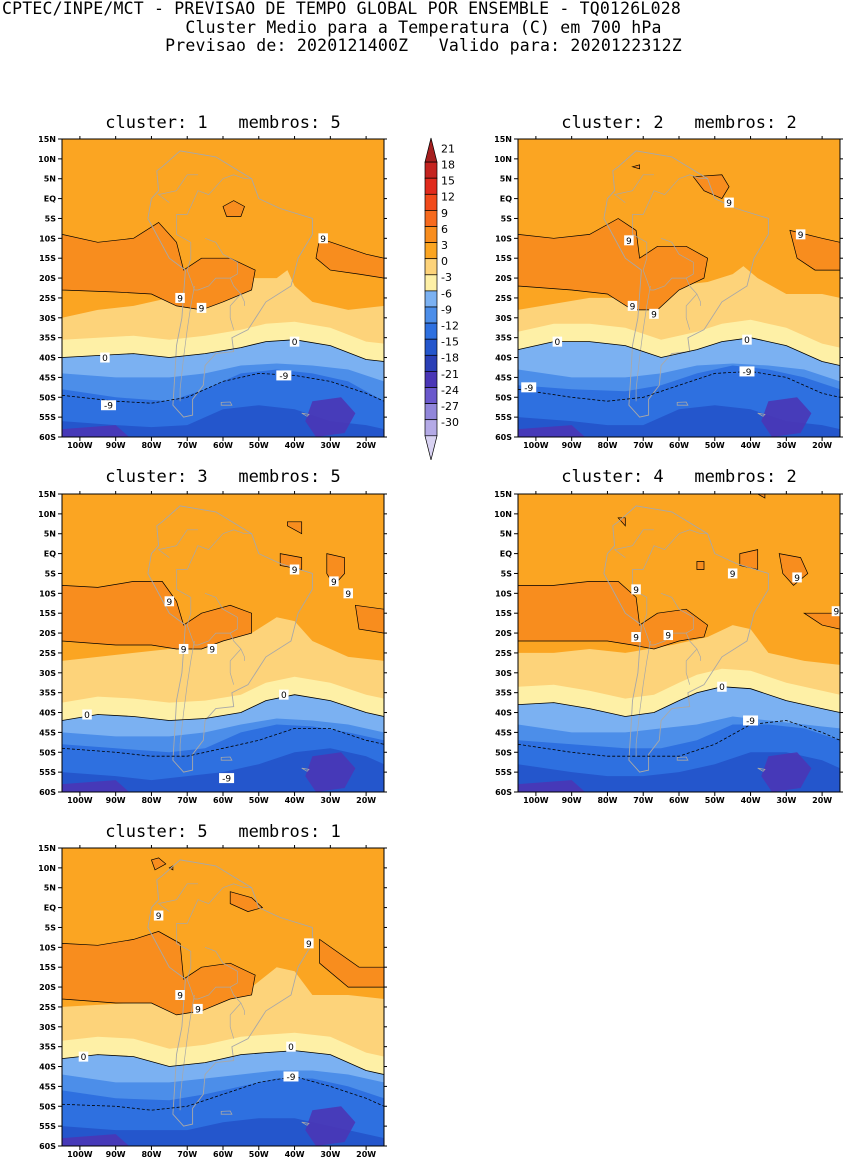 This screenshot has width=847, height=1157. I want to click on colorbar-label: -18, so click(450, 358).